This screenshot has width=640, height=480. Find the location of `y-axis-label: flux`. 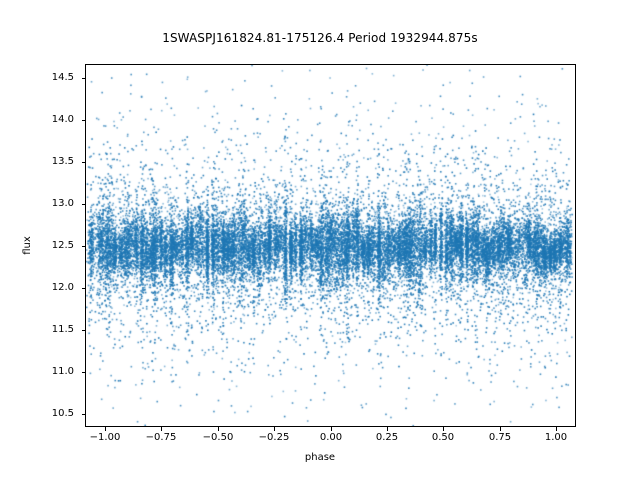

y-axis-label: flux is located at coordinates (27, 245).